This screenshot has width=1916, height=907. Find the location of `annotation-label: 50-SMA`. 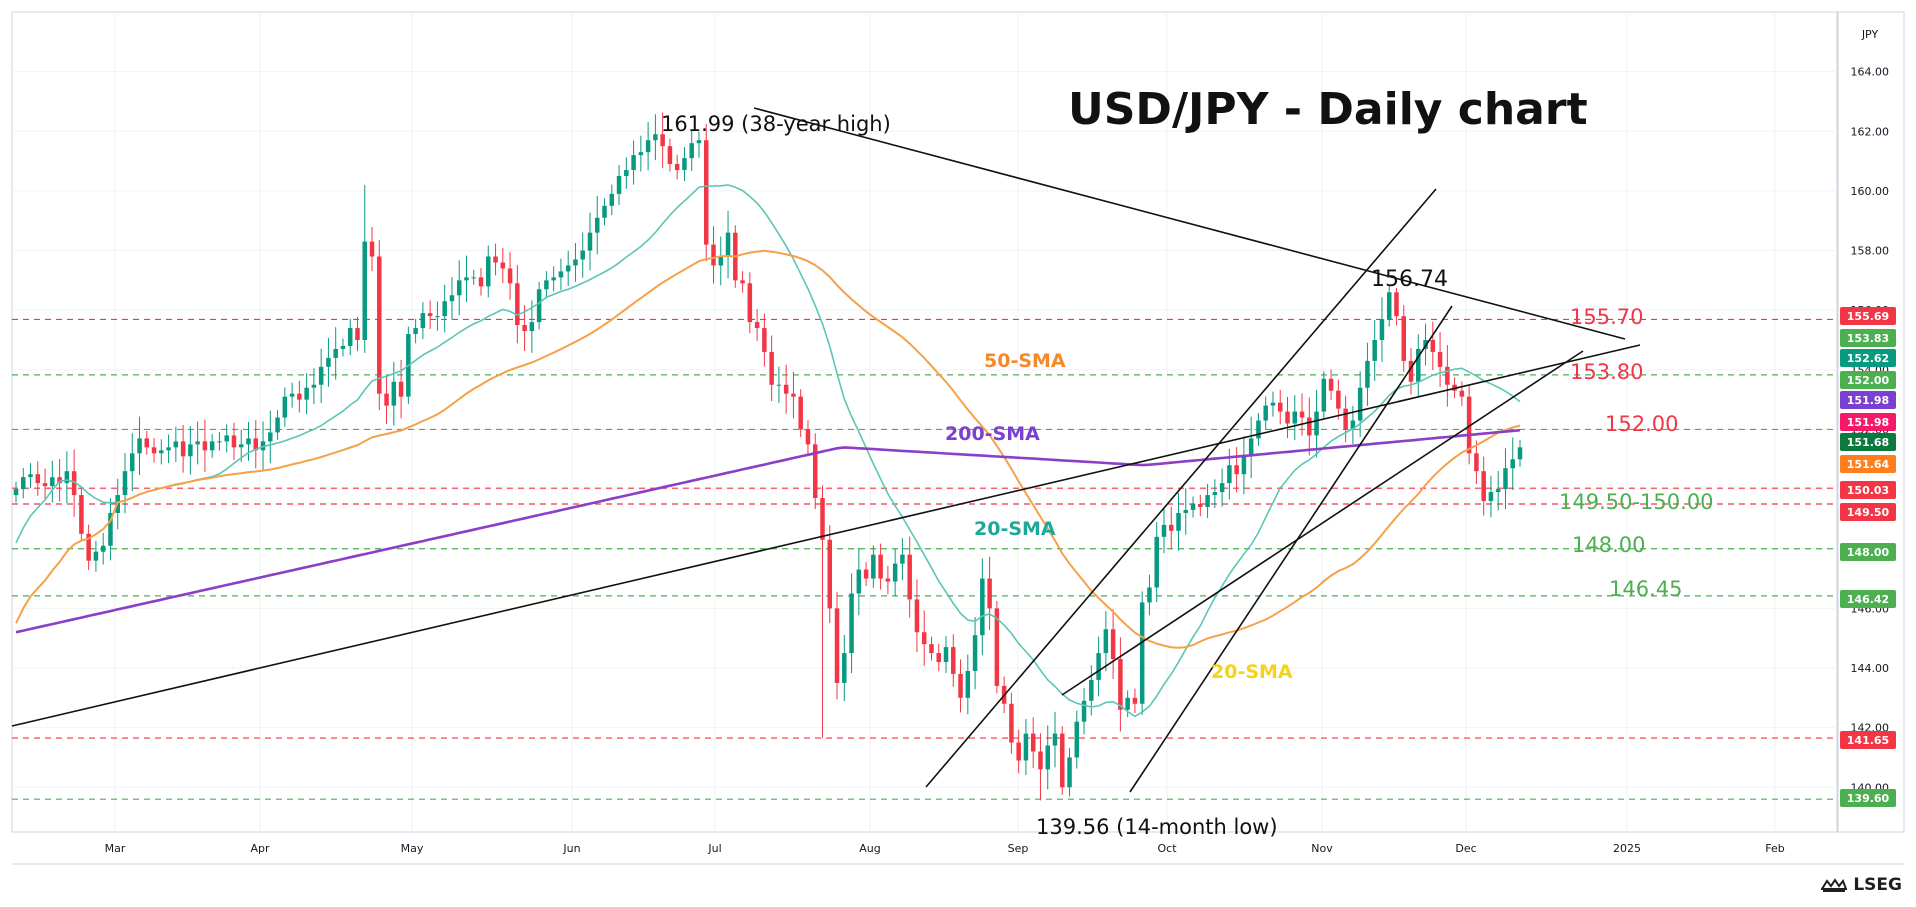

annotation-label: 50-SMA is located at coordinates (1025, 361).